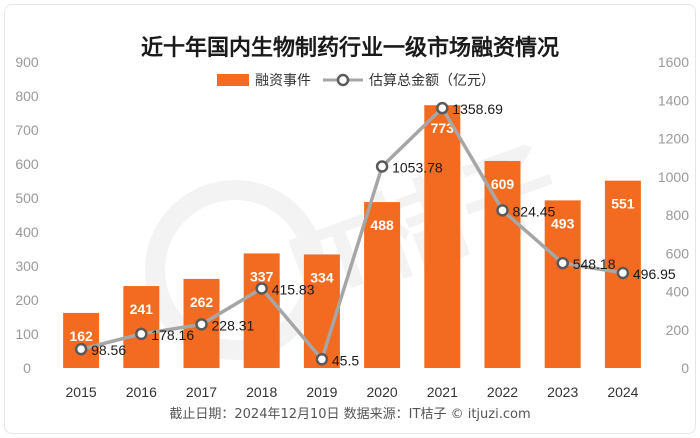 This screenshot has height=438, width=700. Describe the element at coordinates (283, 81) in the screenshot. I see `legend-bar-label: 融资事件` at that location.